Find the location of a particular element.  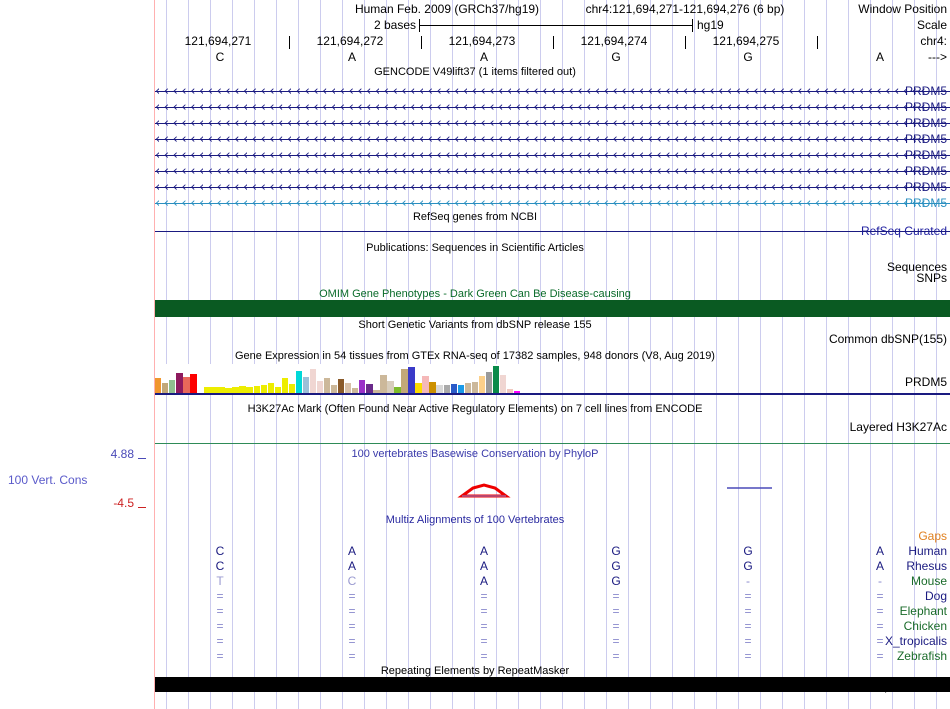

ruler-tick-label: 121,694,275 is located at coordinates (746, 41).